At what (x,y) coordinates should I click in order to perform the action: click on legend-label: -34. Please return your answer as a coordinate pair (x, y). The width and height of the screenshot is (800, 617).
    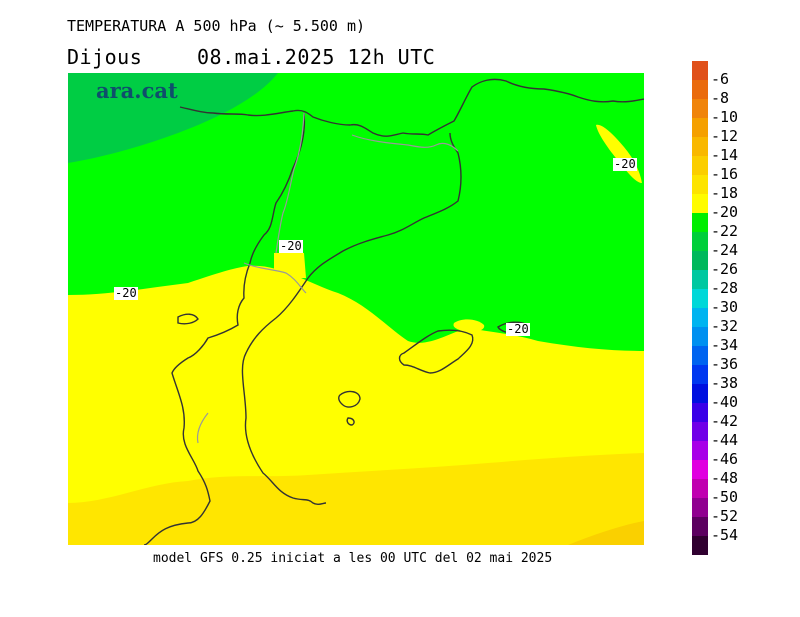
    Looking at the image, I should click on (725, 345).